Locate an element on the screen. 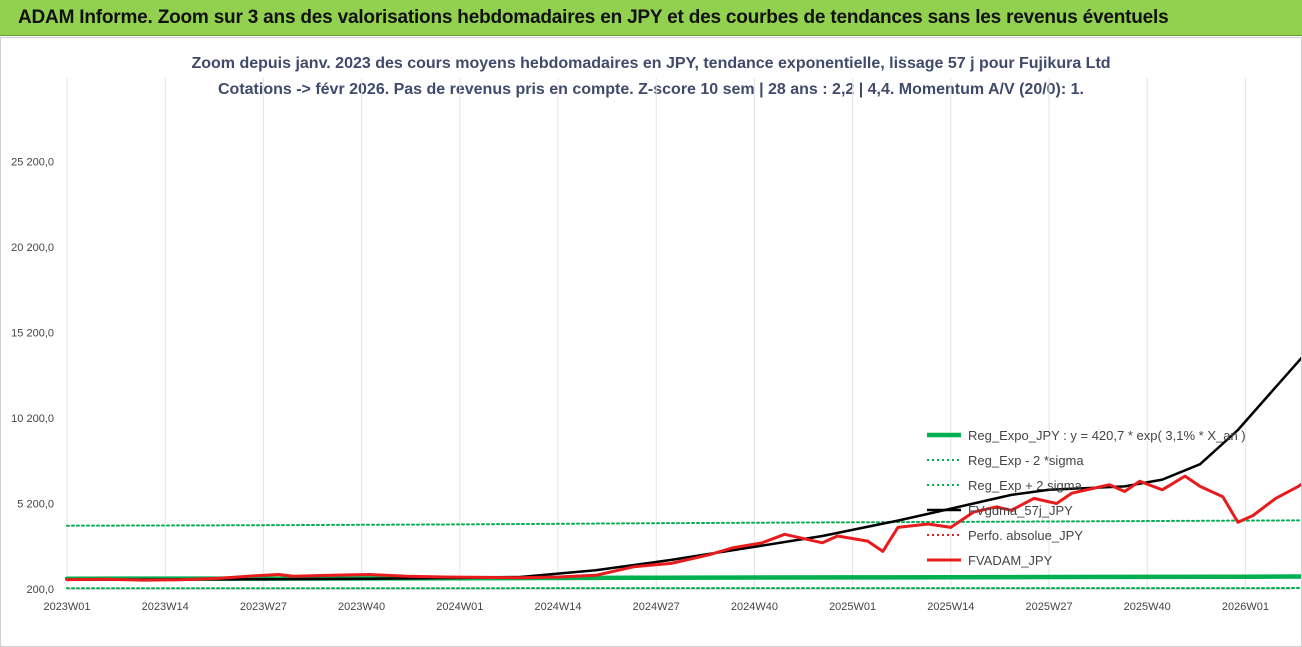 The width and height of the screenshot is (1302, 647). x-tick-label: 2025W40 is located at coordinates (1147, 607).